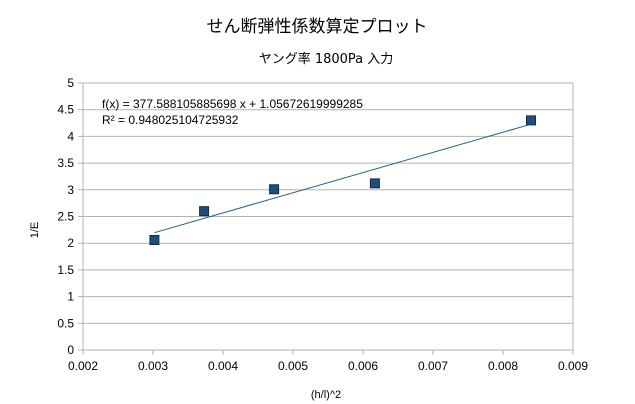  Describe the element at coordinates (70, 297) in the screenshot. I see `y-tick-label: 1` at that location.